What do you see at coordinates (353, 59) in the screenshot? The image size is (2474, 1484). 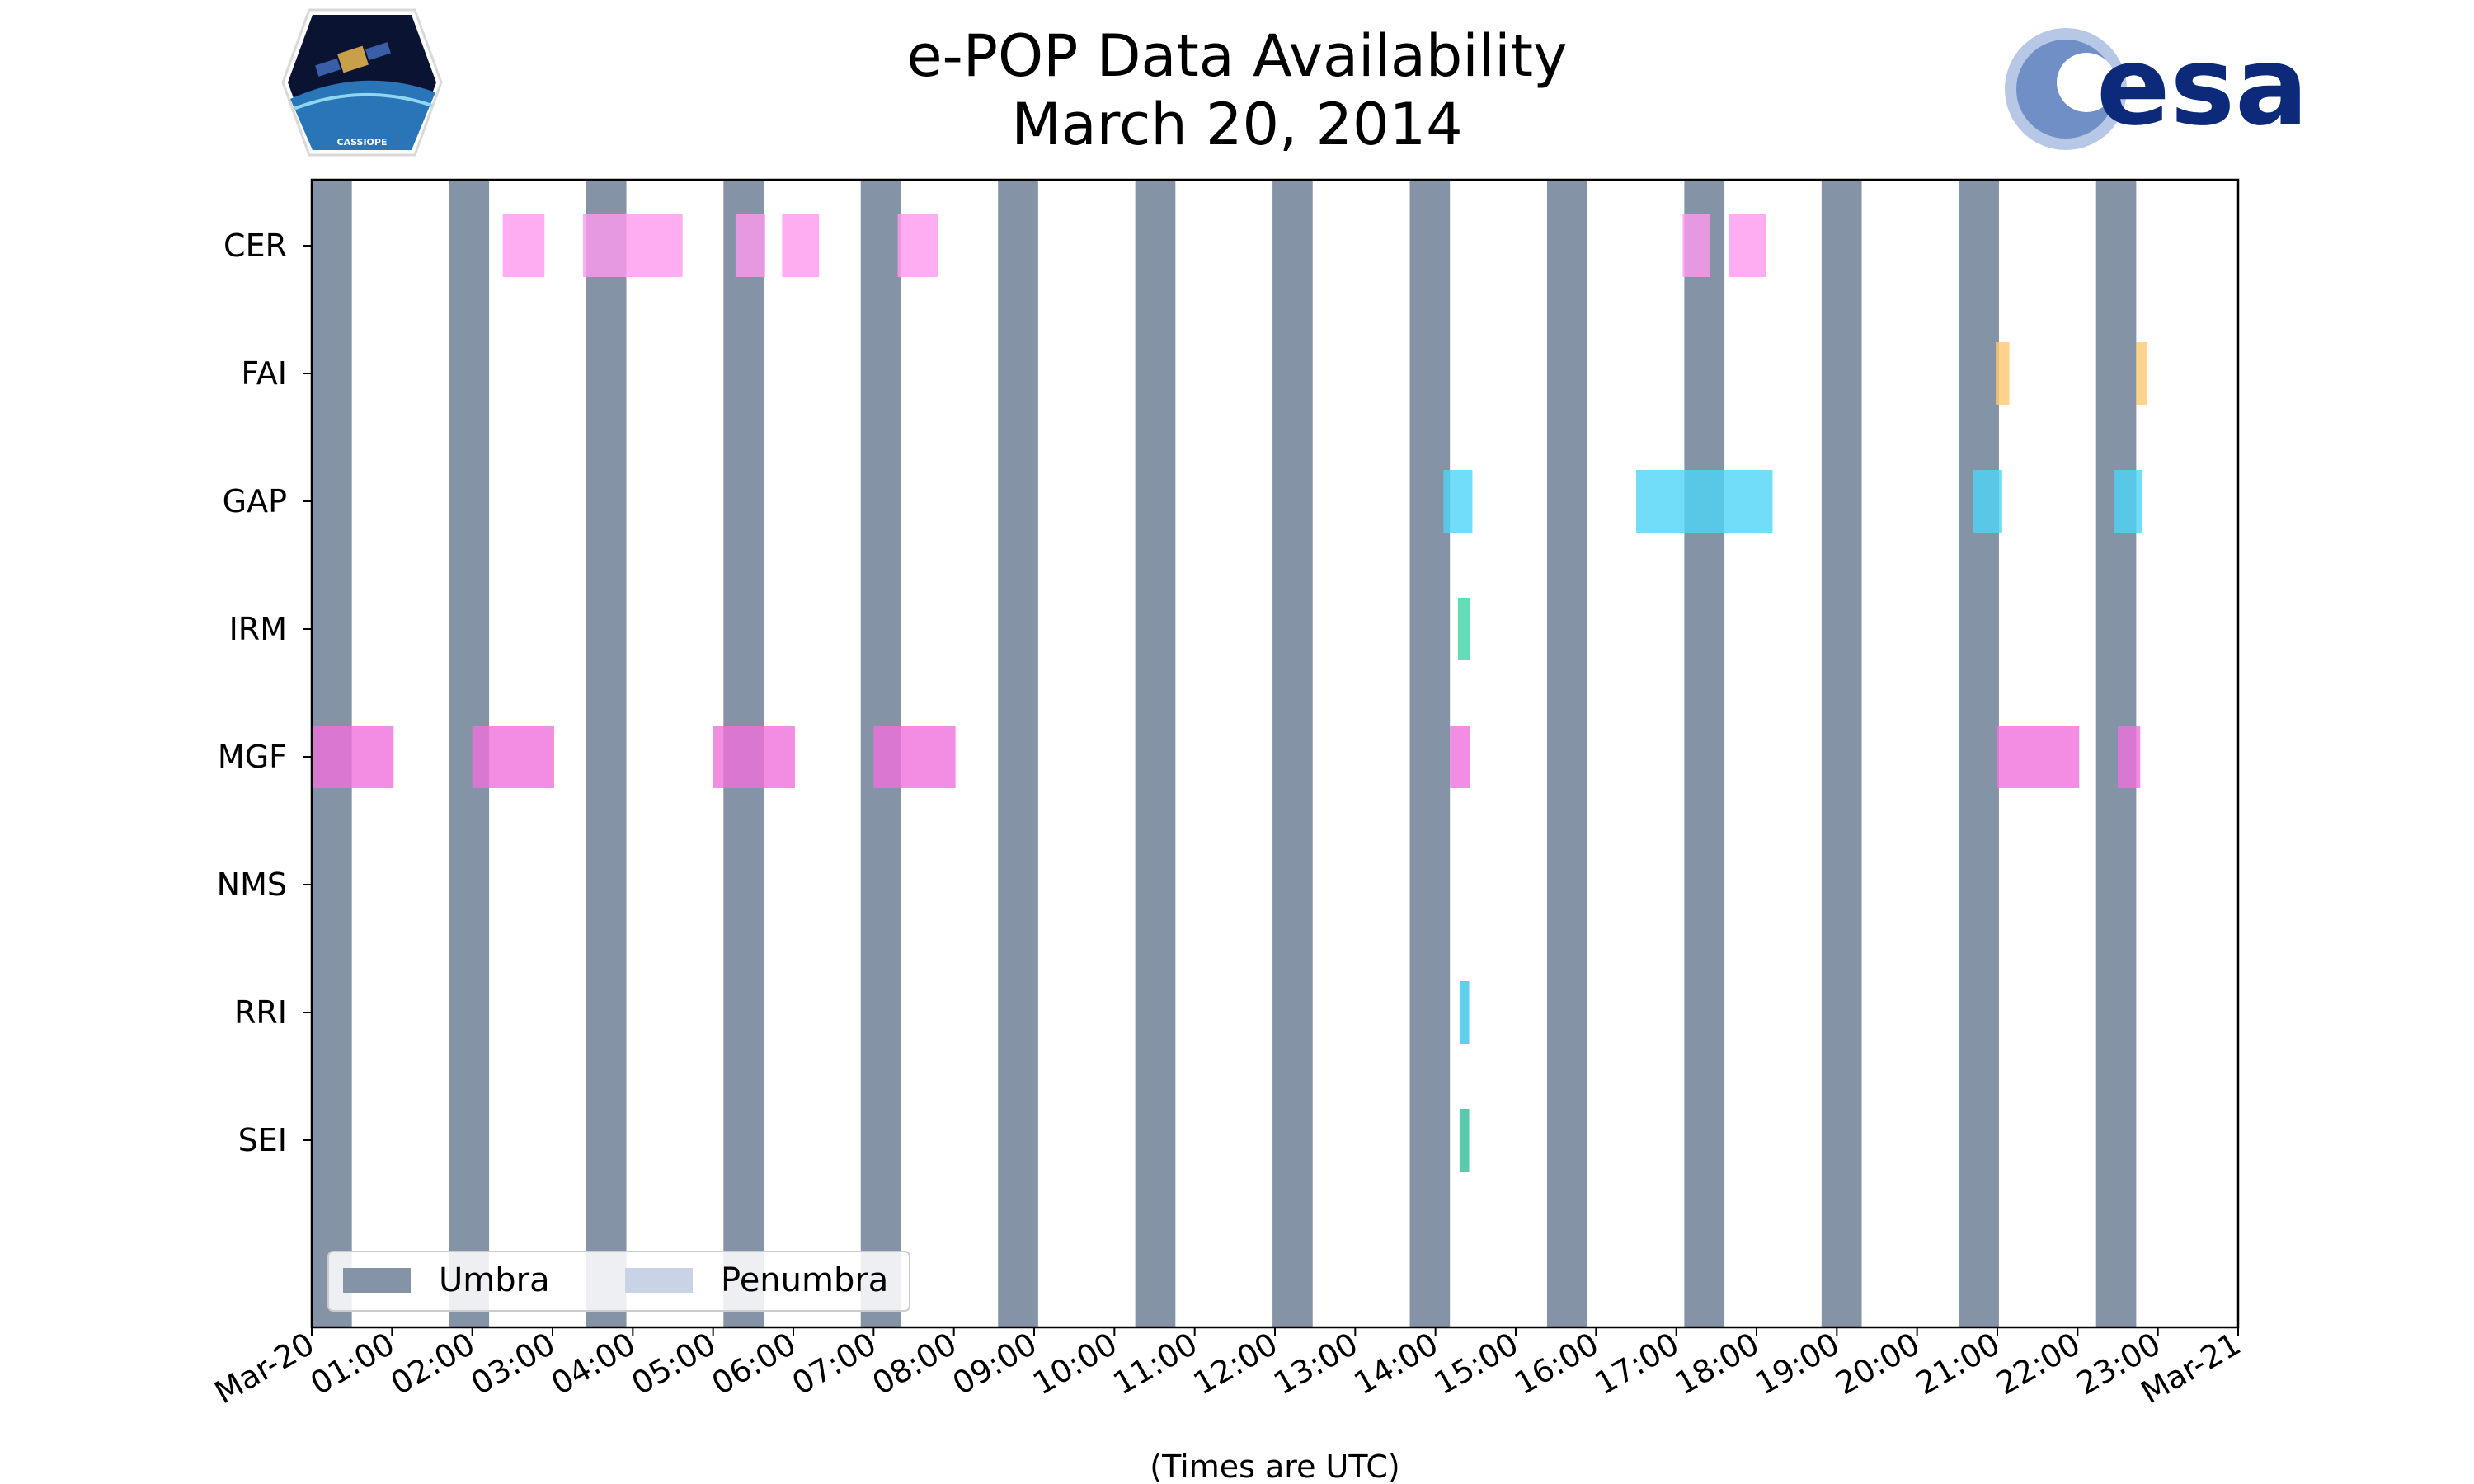 I see `satellite-icon` at bounding box center [353, 59].